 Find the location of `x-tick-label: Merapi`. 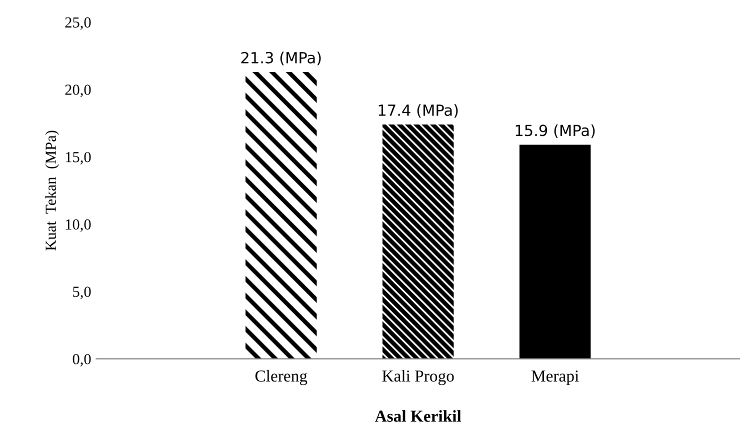

x-tick-label: Merapi is located at coordinates (555, 378).